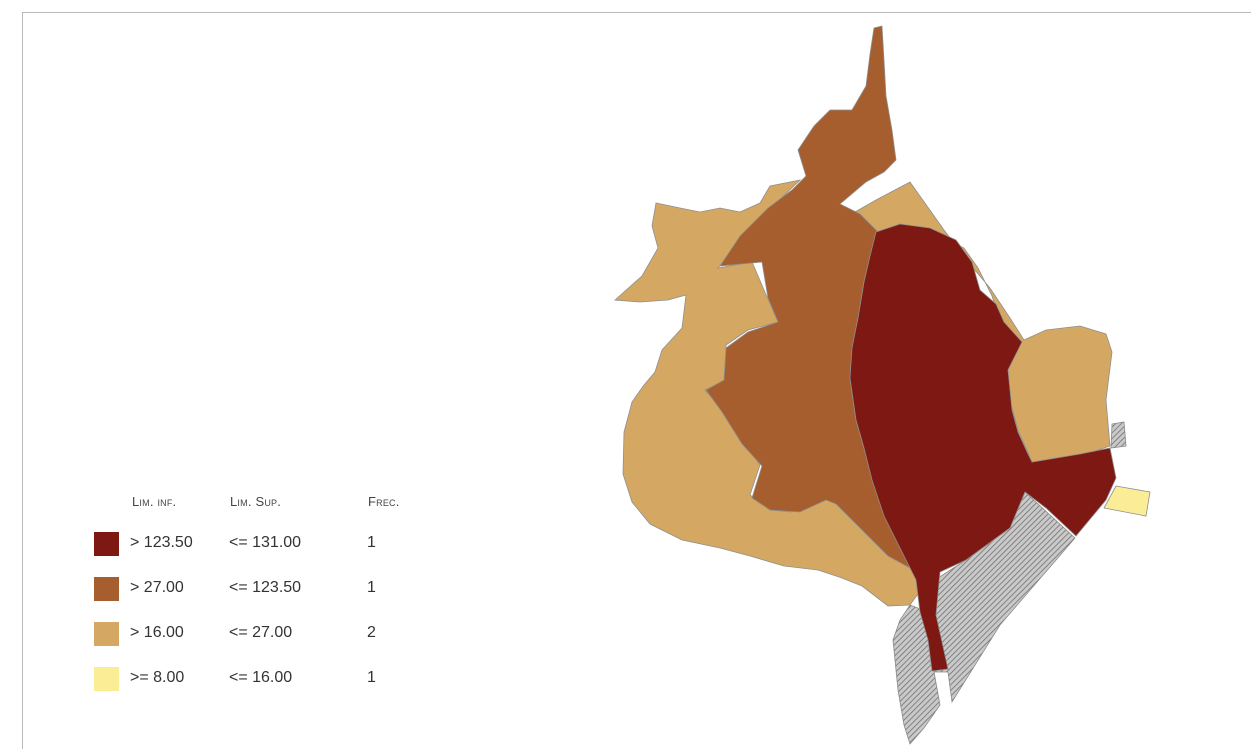 This screenshot has width=1251, height=749. I want to click on legend-header-frequency: Frec., so click(384, 501).